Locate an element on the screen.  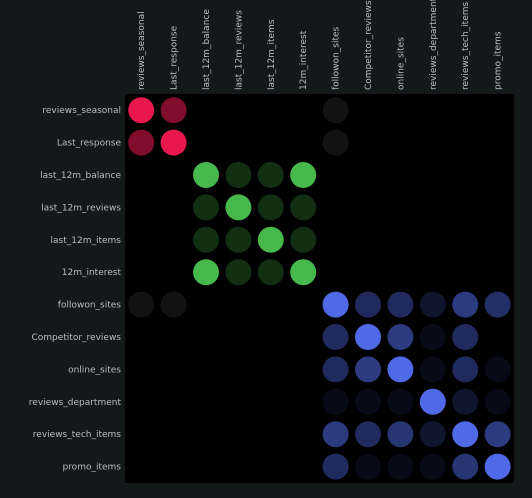
heatmap-cell-followon_sites-online_sites is located at coordinates (400, 304).